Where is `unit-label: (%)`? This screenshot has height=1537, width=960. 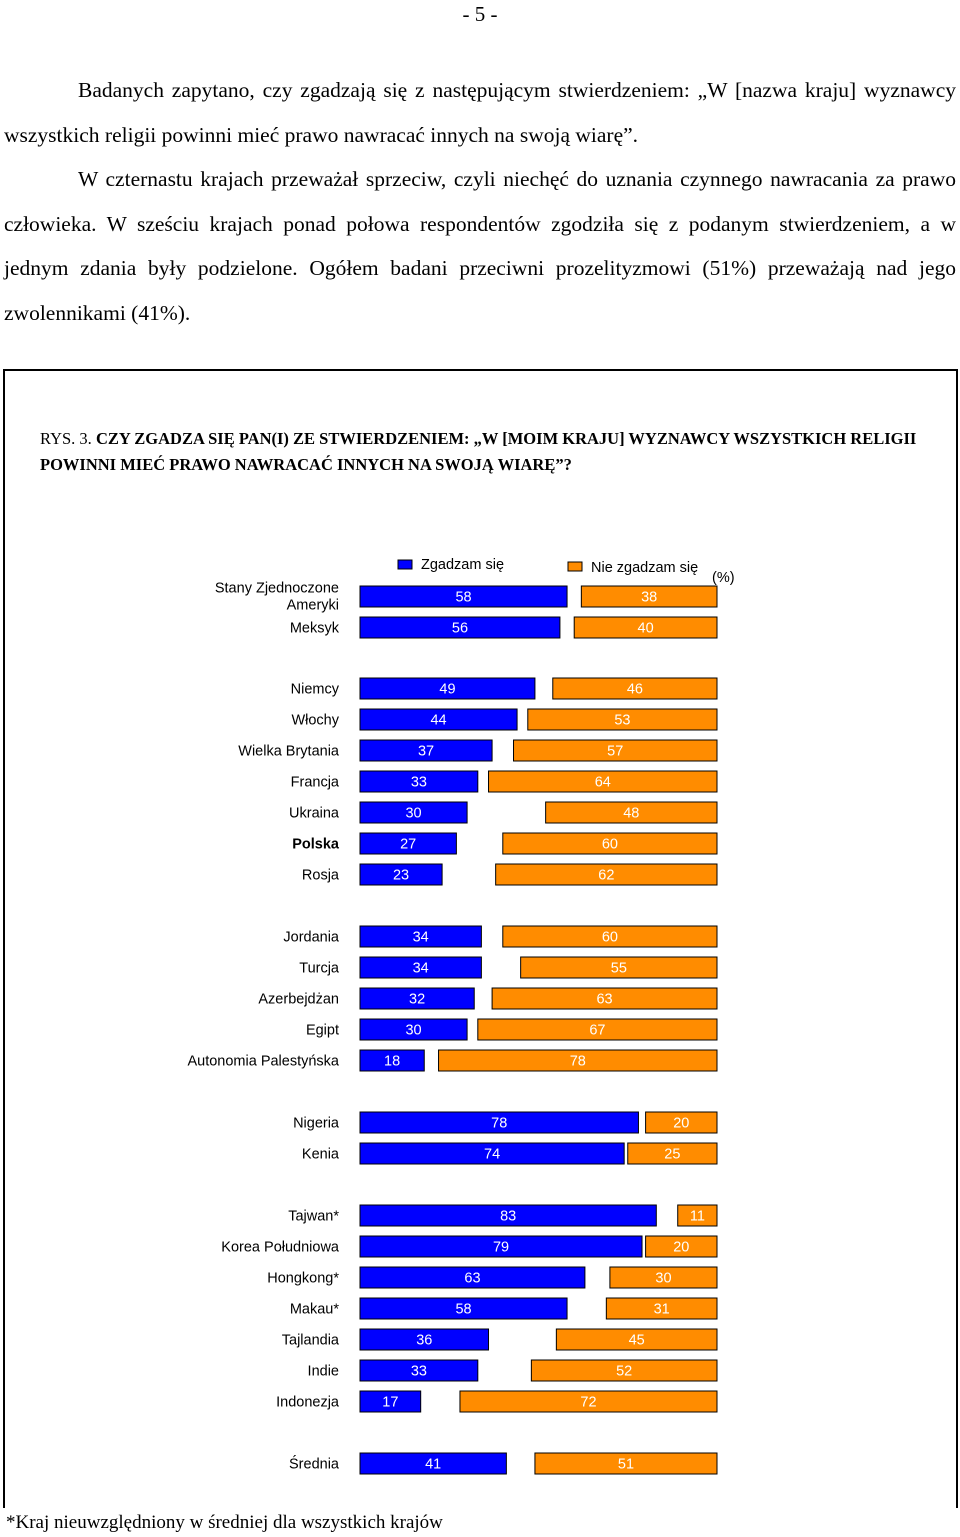 unit-label: (%) is located at coordinates (723, 578).